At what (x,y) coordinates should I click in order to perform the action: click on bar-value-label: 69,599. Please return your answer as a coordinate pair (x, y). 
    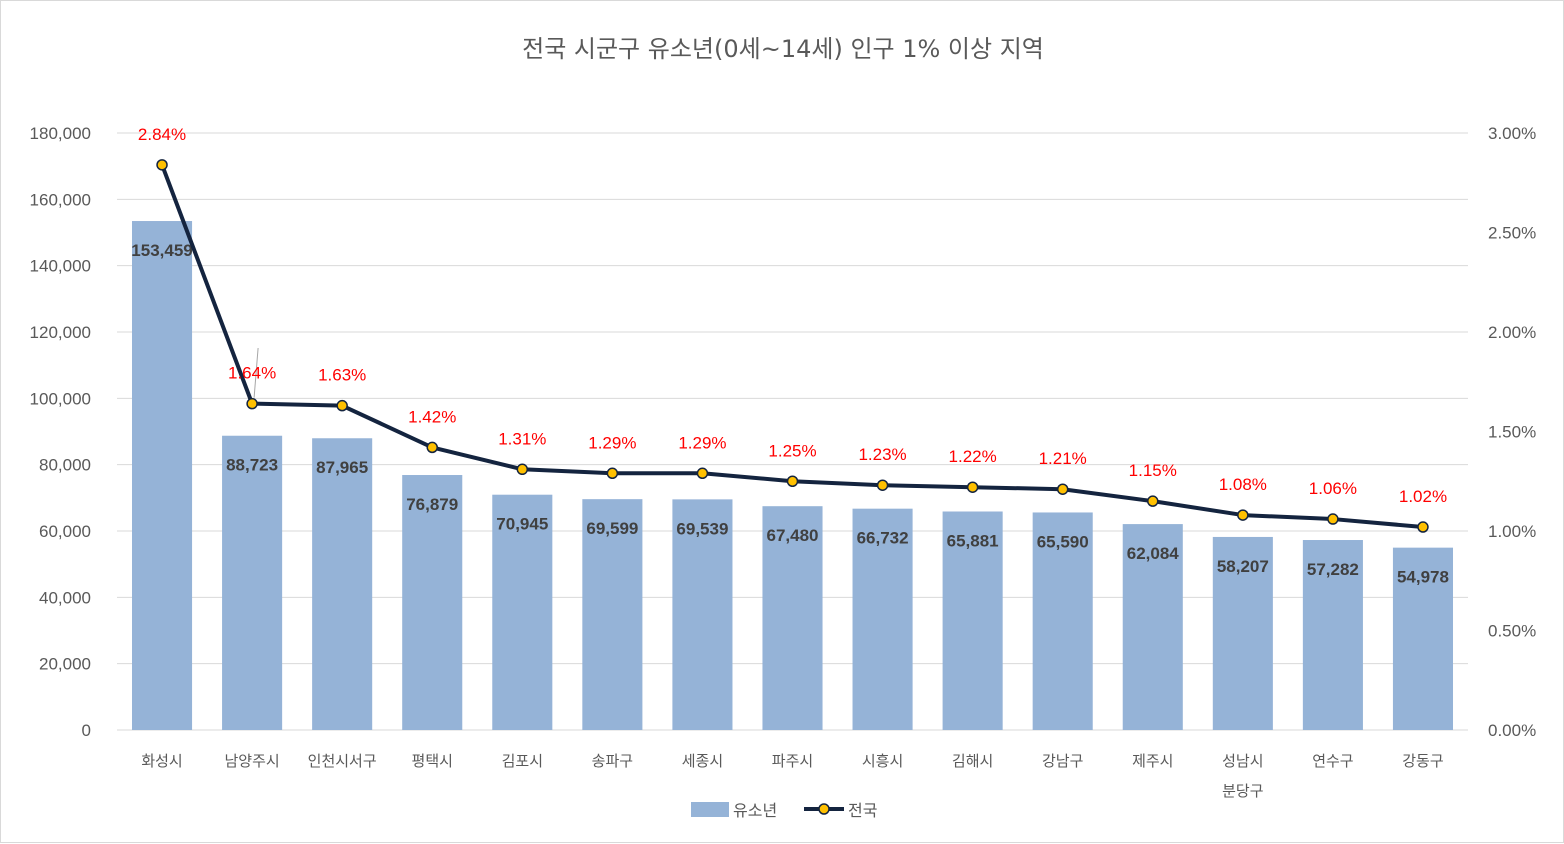
    Looking at the image, I should click on (612, 528).